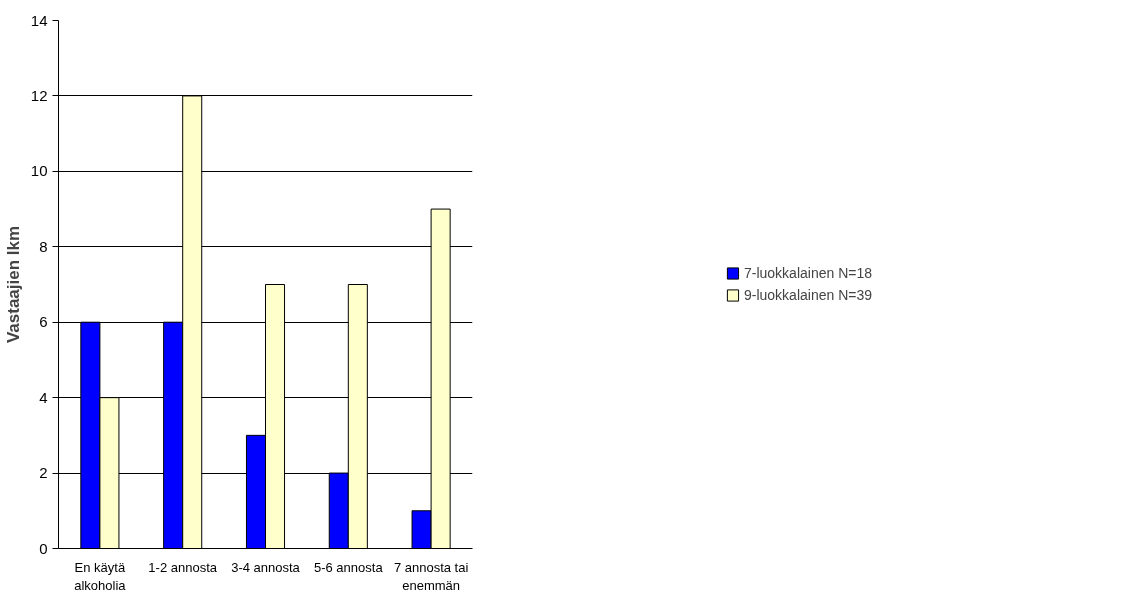  Describe the element at coordinates (808, 273) in the screenshot. I see `legend-label: 7-luokkalainen N=18` at that location.